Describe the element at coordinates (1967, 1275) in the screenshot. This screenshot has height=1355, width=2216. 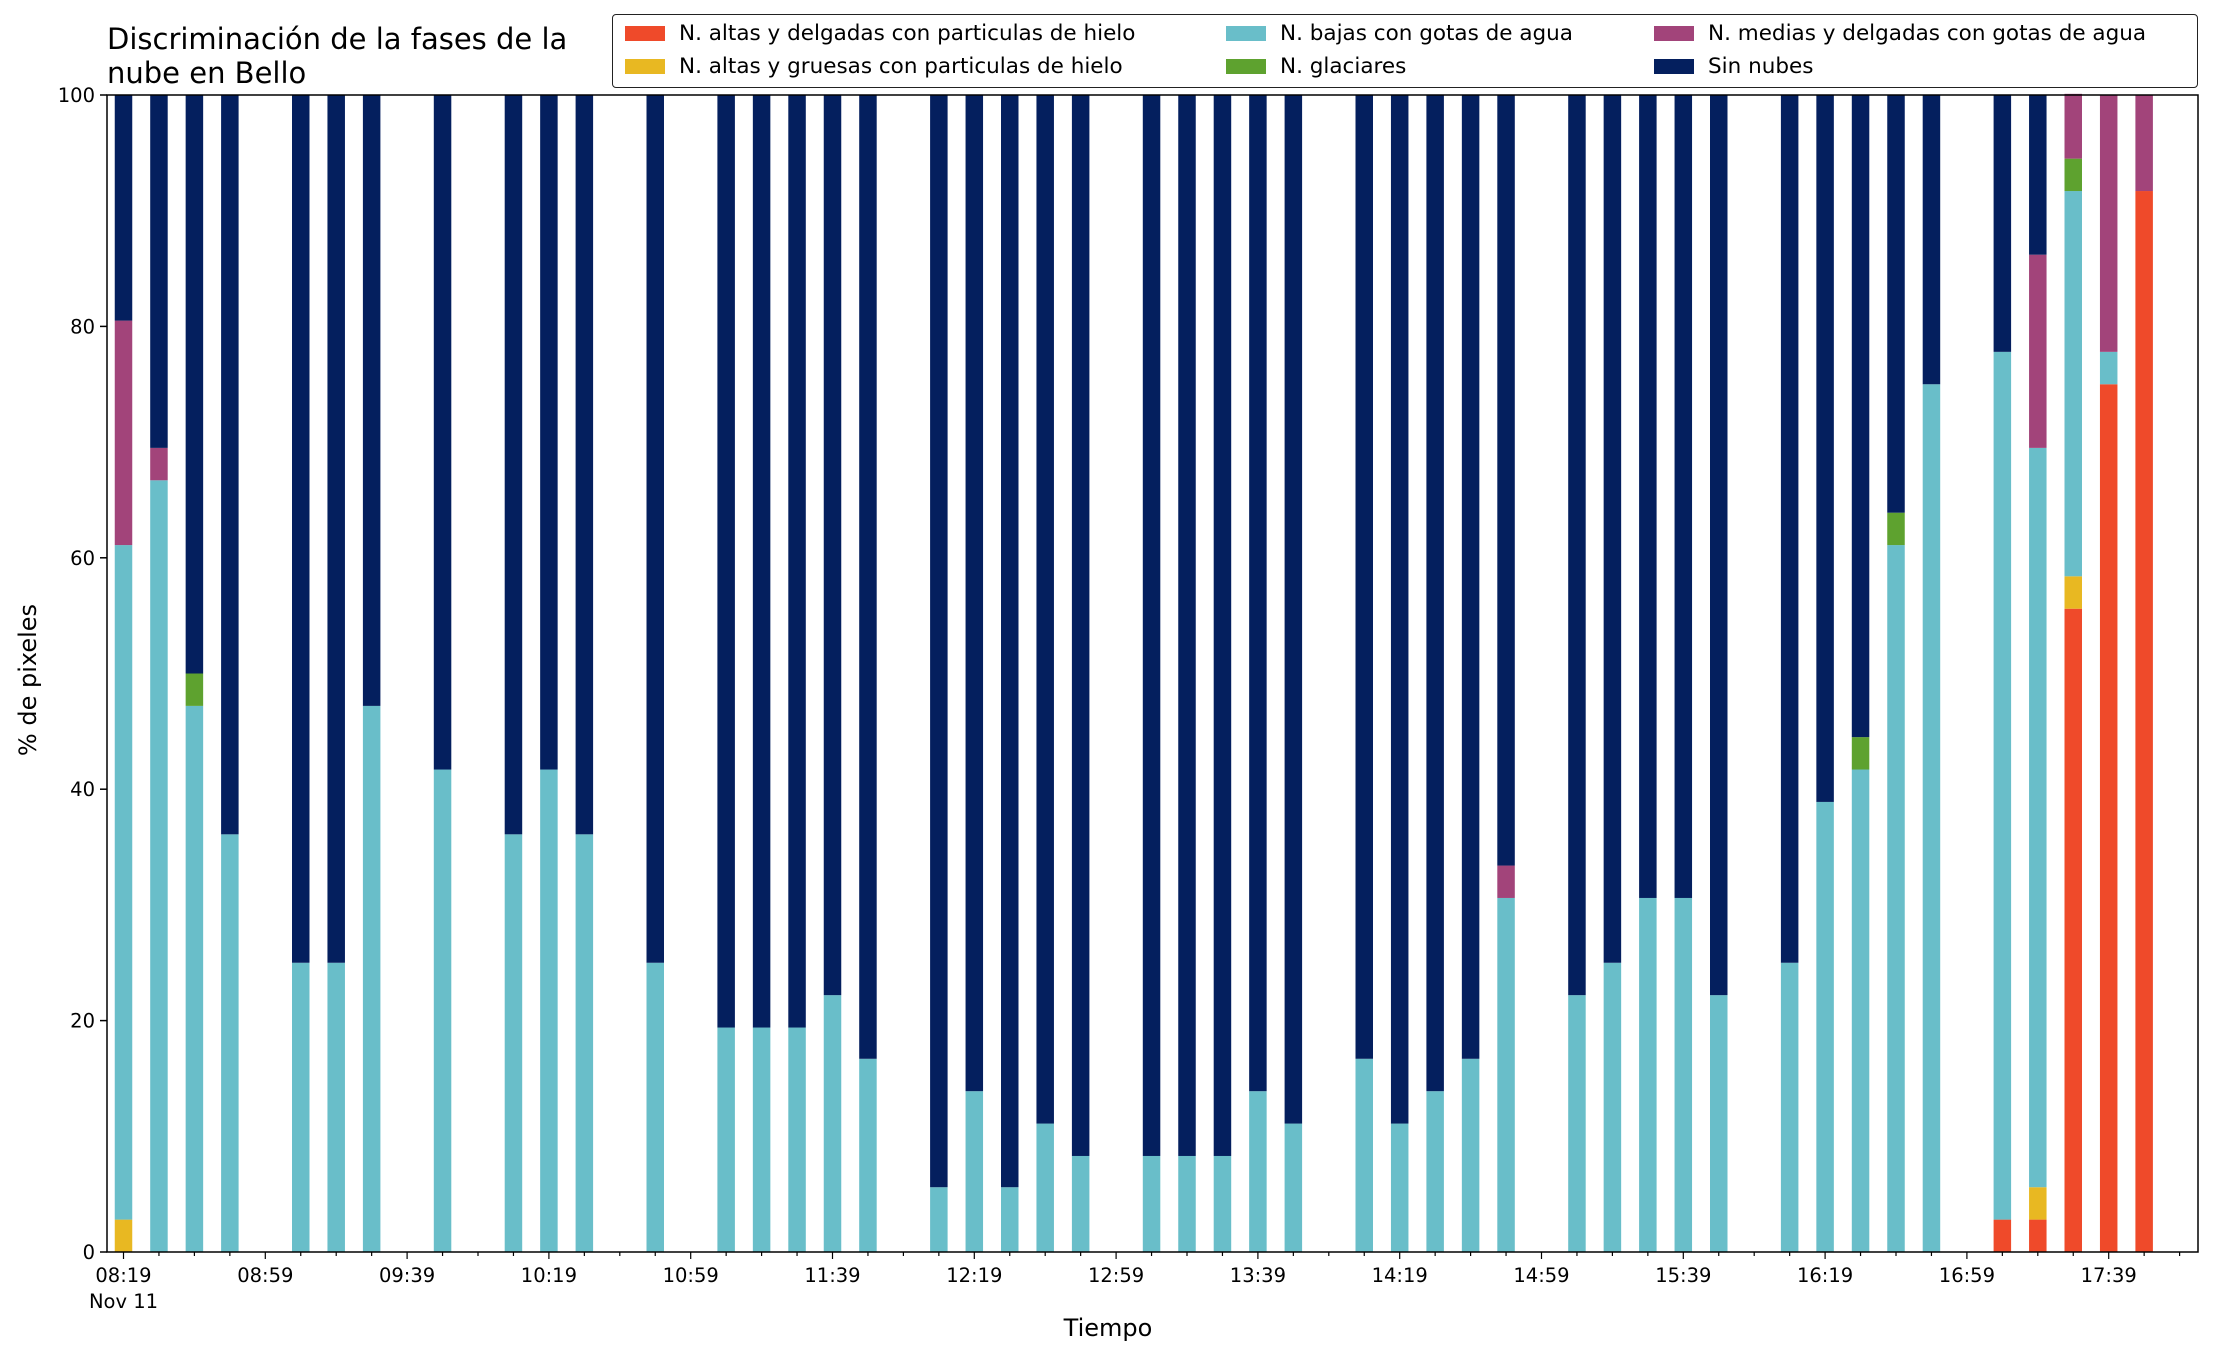
I see `x-tick-label: 16:59` at that location.